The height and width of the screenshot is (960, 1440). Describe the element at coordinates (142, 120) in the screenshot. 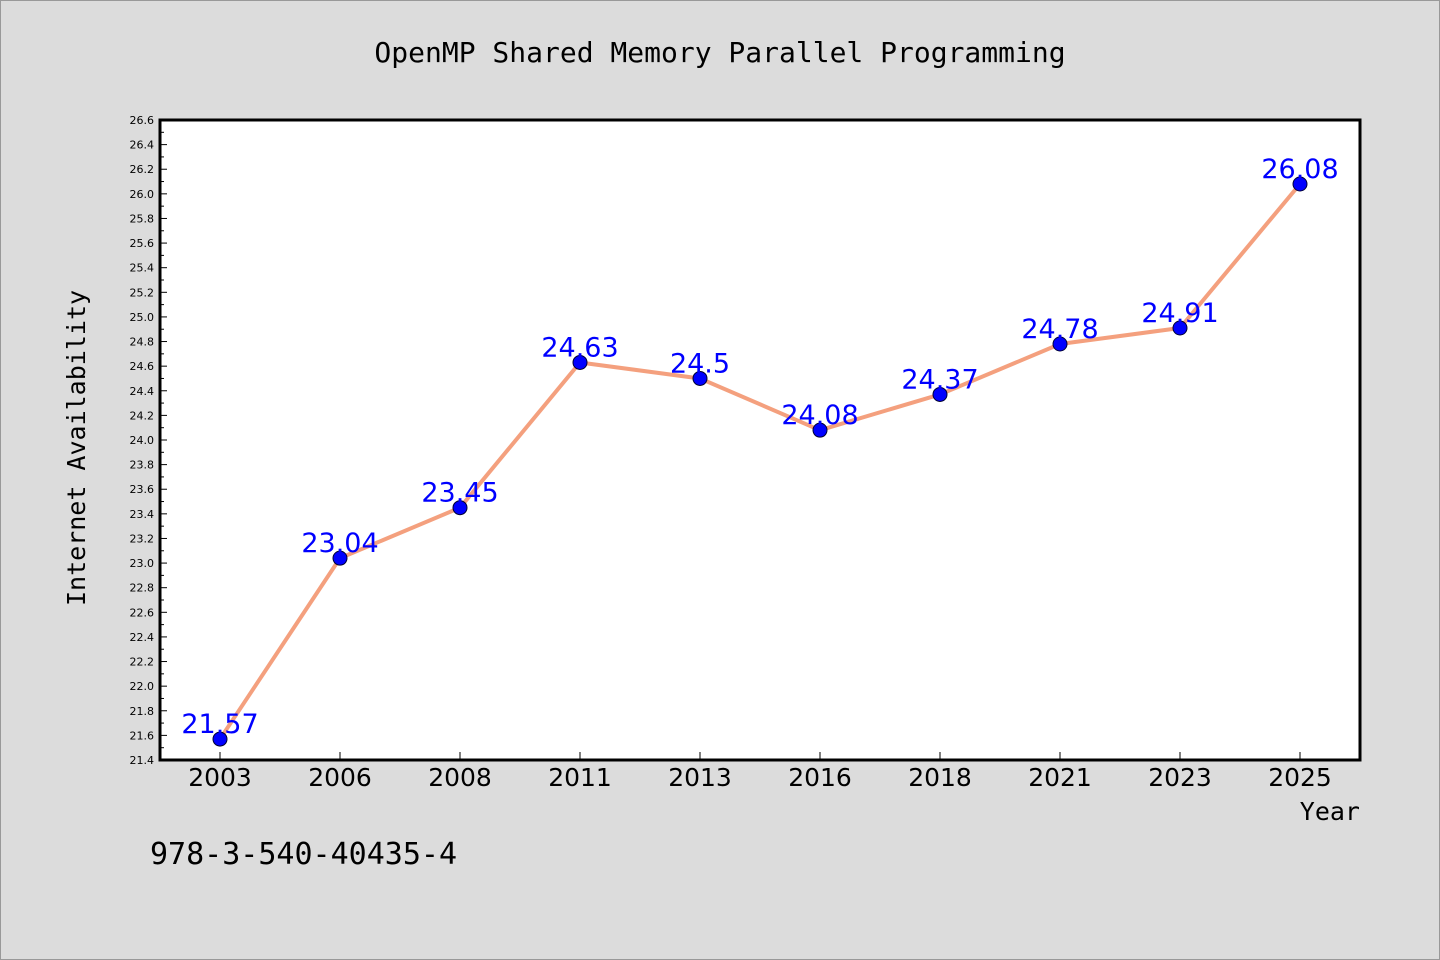

I see `y-tick-label: 26.6` at that location.